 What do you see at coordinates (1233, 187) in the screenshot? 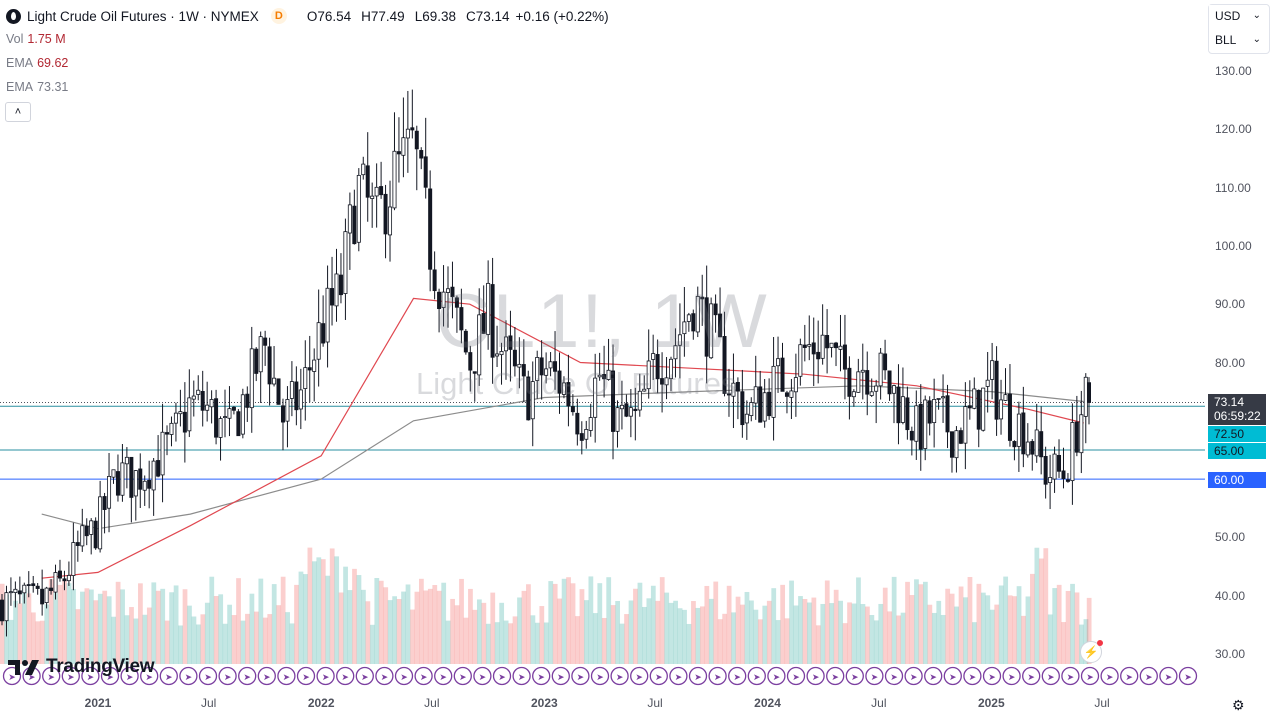
I see `y-axis-tick: 110.00` at bounding box center [1233, 187].